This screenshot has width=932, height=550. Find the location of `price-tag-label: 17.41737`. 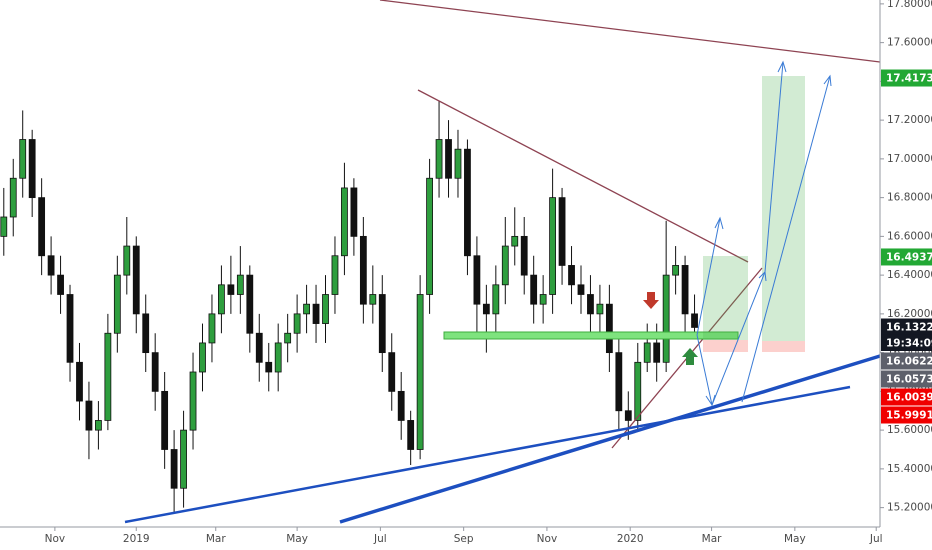

price-tag-label: 17.41737 is located at coordinates (909, 79).